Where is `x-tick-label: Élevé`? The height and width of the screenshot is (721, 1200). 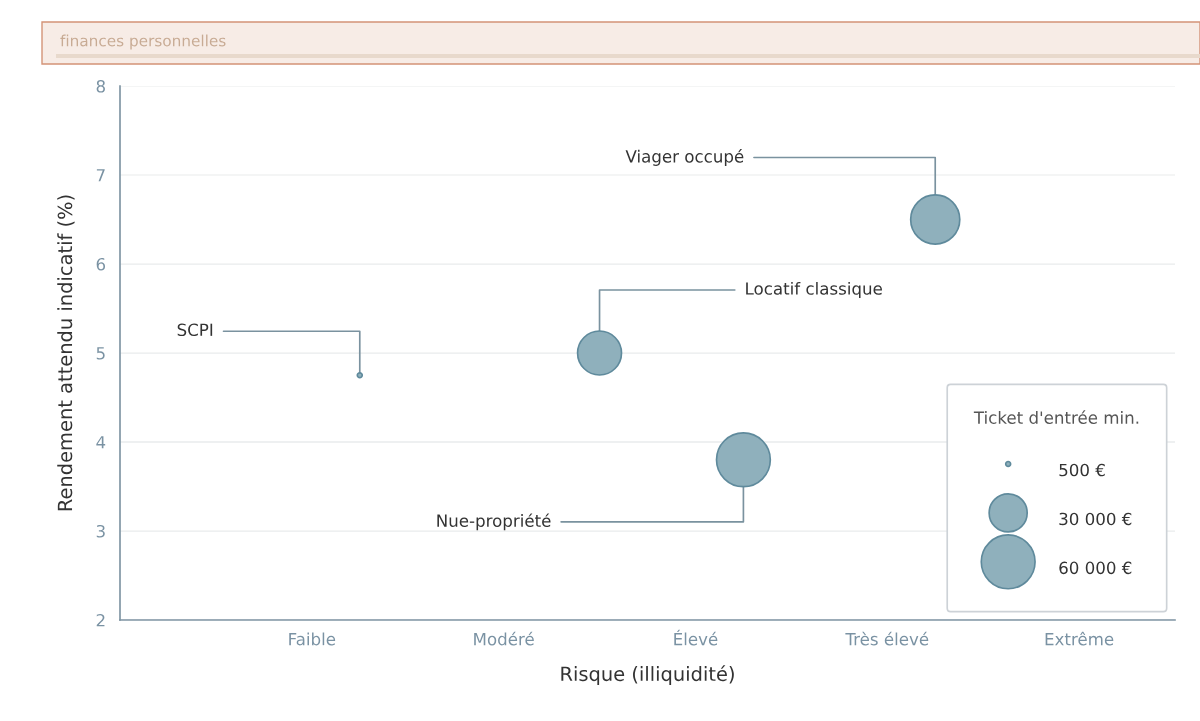
x-tick-label: Élevé is located at coordinates (696, 637).